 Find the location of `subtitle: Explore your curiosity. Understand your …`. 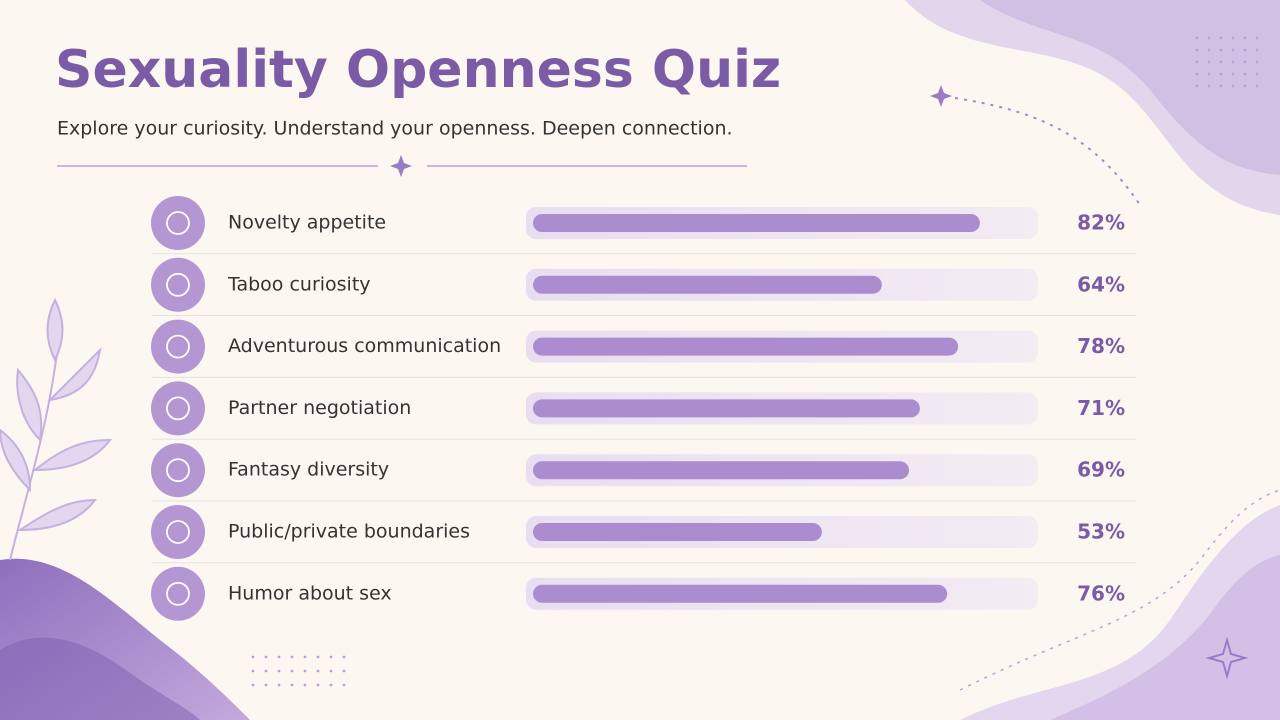

subtitle: Explore your curiosity. Understand your … is located at coordinates (395, 129).